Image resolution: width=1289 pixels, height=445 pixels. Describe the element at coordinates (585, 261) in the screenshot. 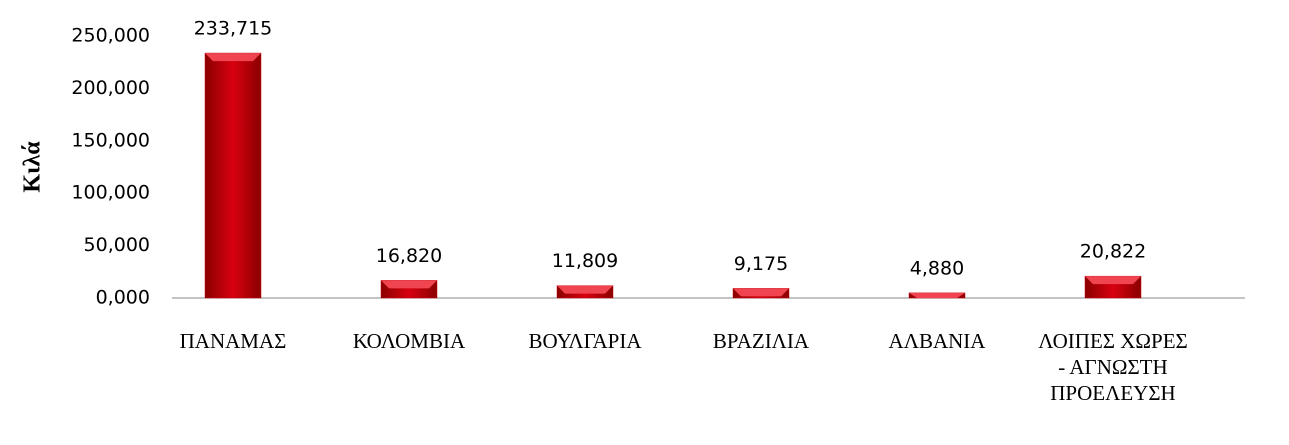

I see `data-label: 11,809` at that location.